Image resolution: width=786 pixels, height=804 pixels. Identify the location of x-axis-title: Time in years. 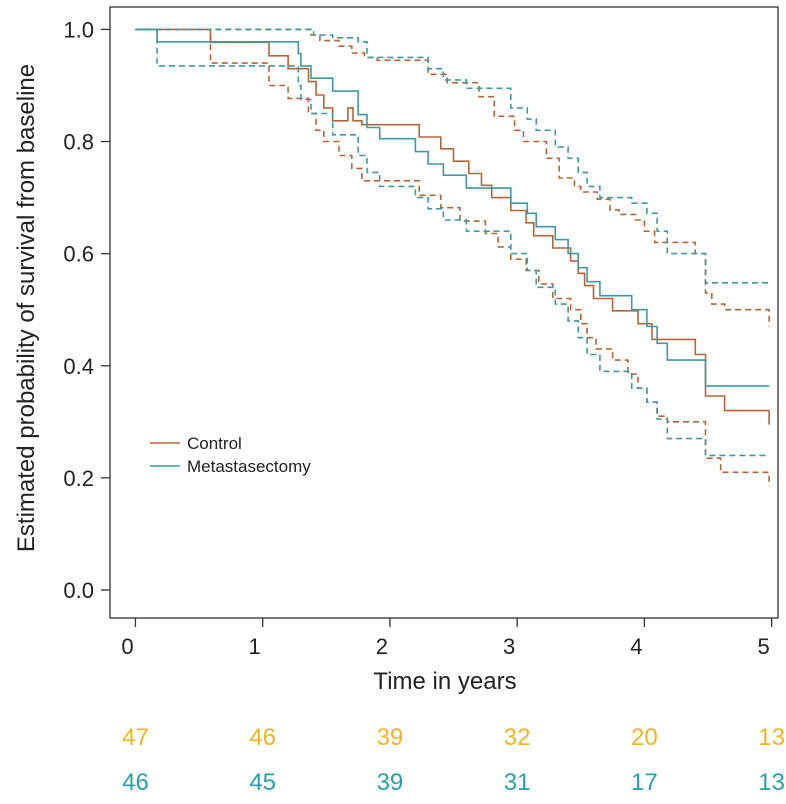
(444, 681).